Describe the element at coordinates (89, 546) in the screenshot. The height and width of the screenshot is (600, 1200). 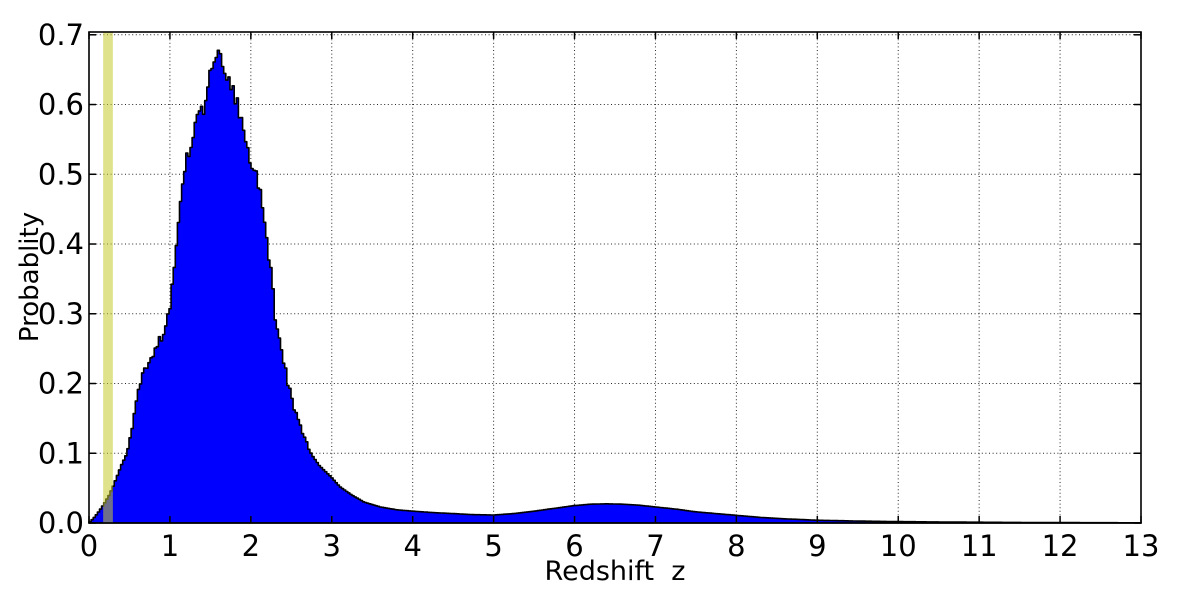
I see `x-tick-label: 0` at that location.